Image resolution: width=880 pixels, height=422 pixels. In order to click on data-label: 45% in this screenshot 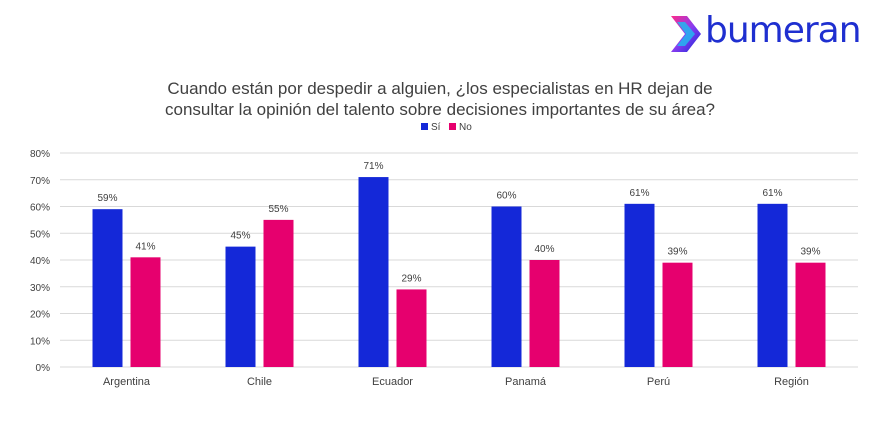, I will do `click(240, 236)`.